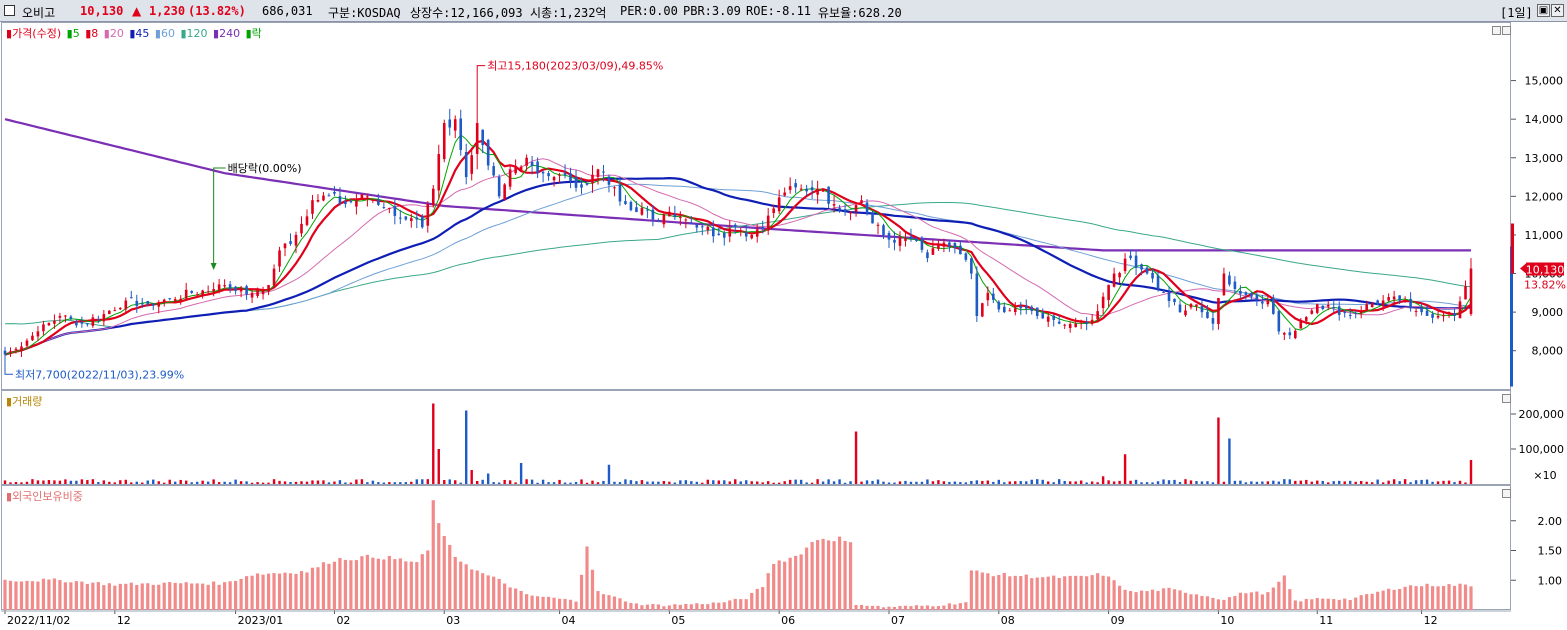 The image size is (1567, 630). Describe the element at coordinates (1523, 268) in the screenshot. I see `current-price-pointer-icon` at that location.